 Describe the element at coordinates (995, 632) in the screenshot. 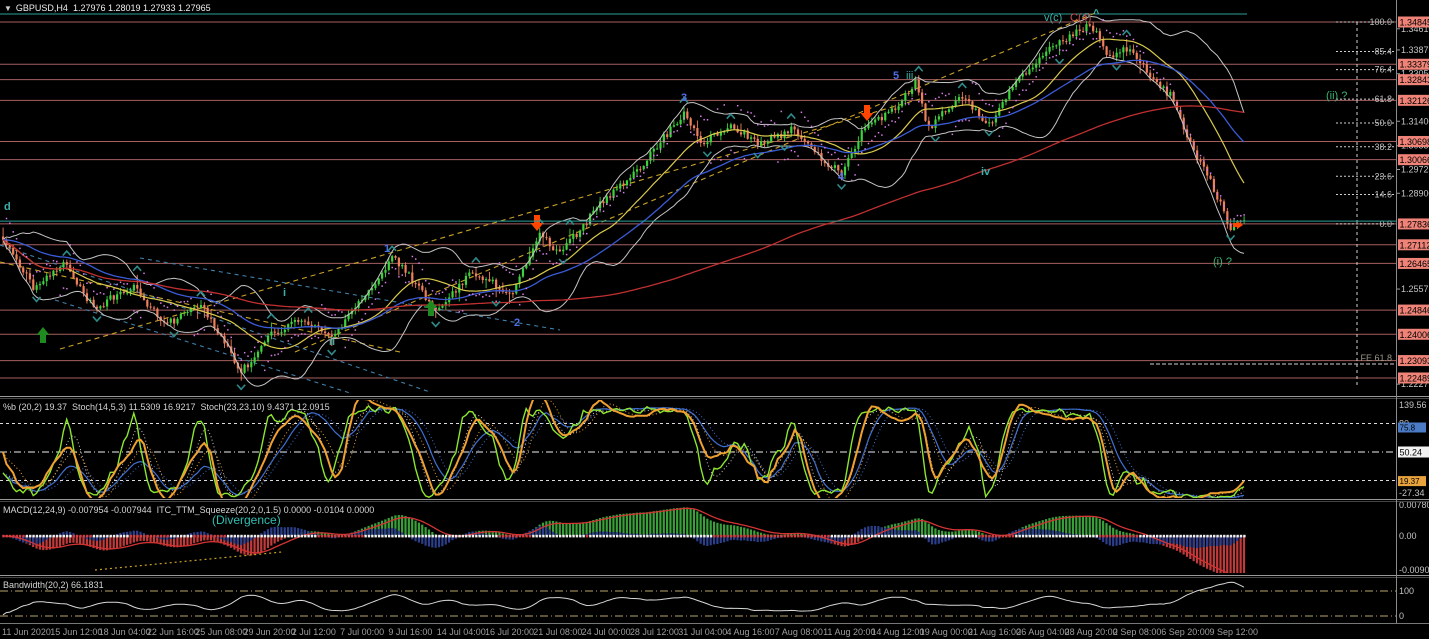

I see `time-label: 21 Aug 16:00` at that location.